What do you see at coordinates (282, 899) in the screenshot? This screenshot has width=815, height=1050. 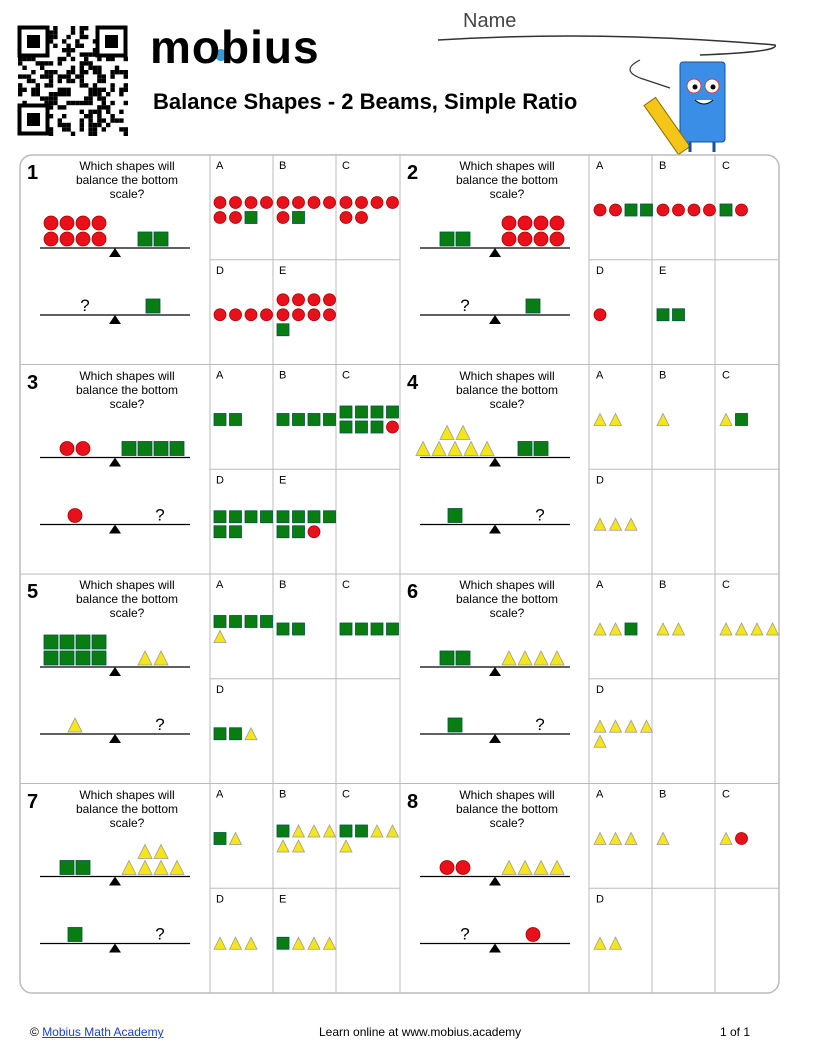 I see `option-letter: E` at bounding box center [282, 899].